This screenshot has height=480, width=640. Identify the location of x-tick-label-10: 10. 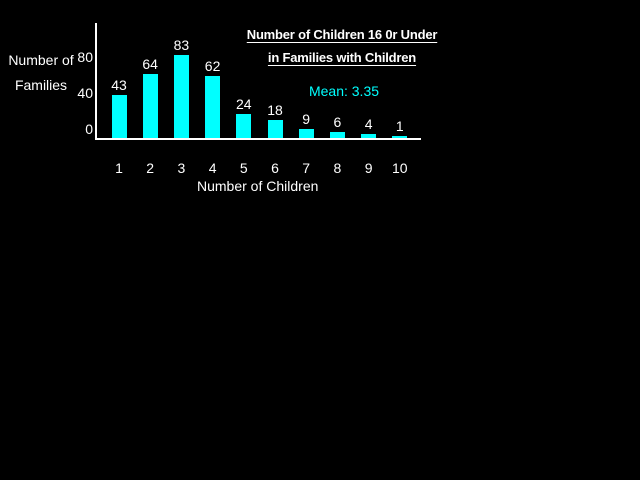
(400, 168).